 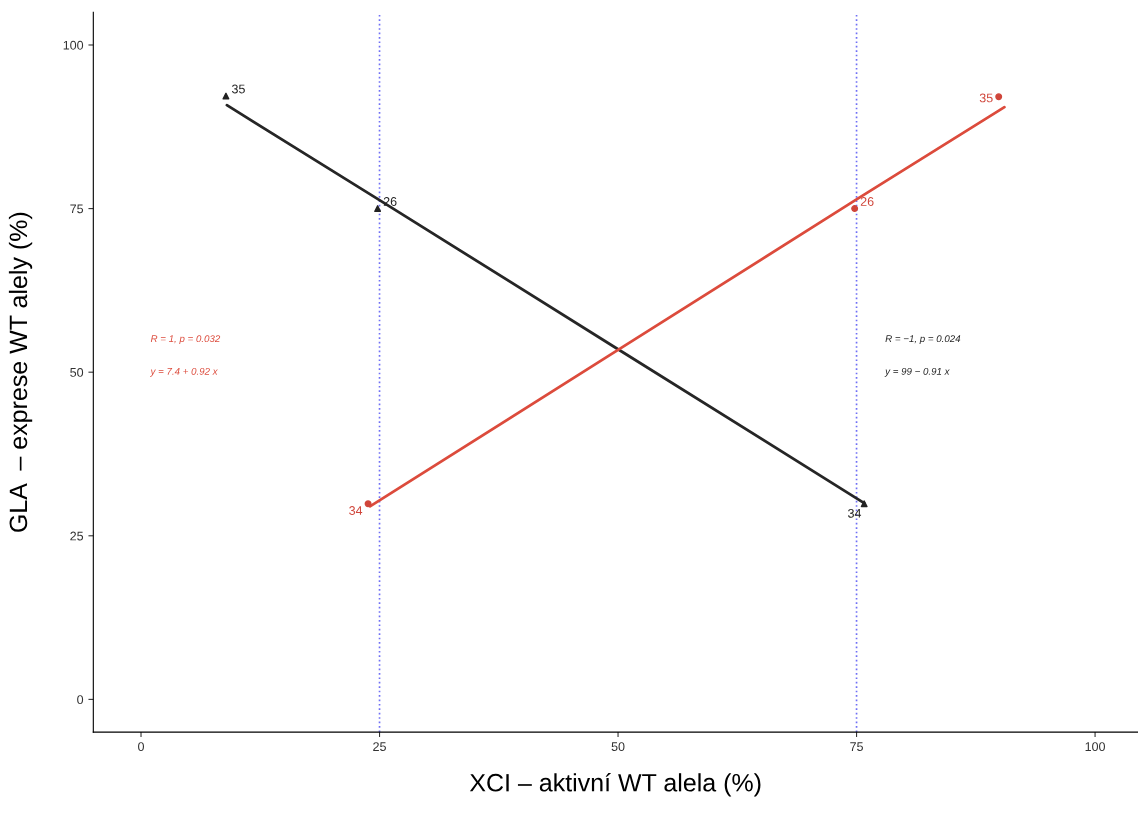 I want to click on annotation: y = 7.4 + 0.92 x, so click(x=184, y=372).